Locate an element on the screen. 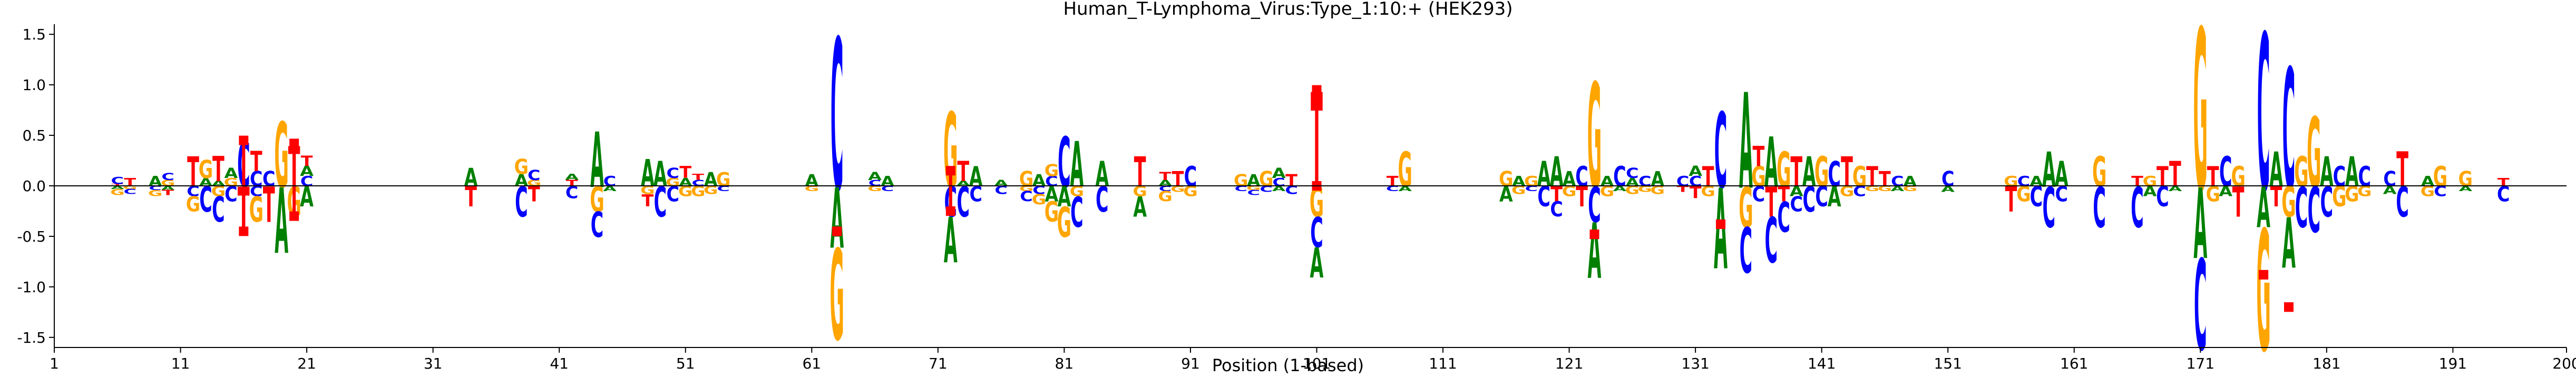 The height and width of the screenshot is (378, 2576). y-tick-label: -1.0 is located at coordinates (31, 287).